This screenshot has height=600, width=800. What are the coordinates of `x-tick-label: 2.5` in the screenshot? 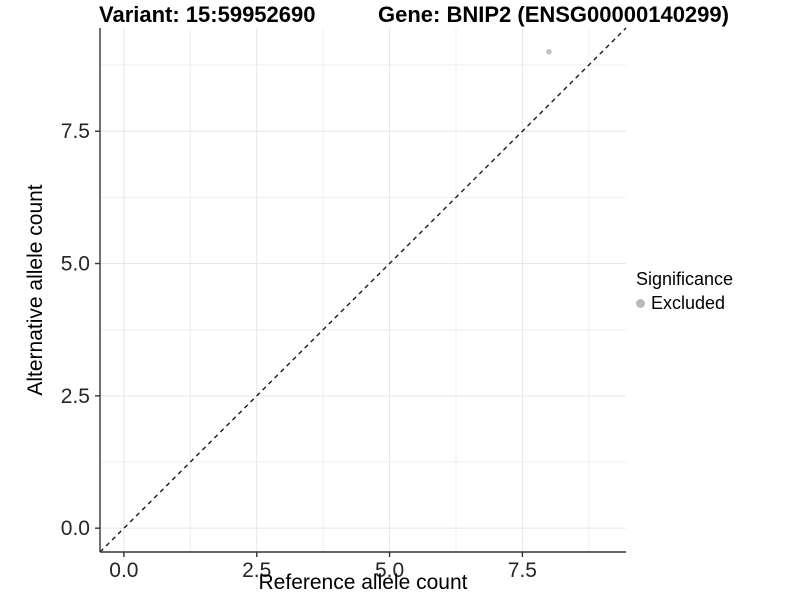 It's located at (256, 570).